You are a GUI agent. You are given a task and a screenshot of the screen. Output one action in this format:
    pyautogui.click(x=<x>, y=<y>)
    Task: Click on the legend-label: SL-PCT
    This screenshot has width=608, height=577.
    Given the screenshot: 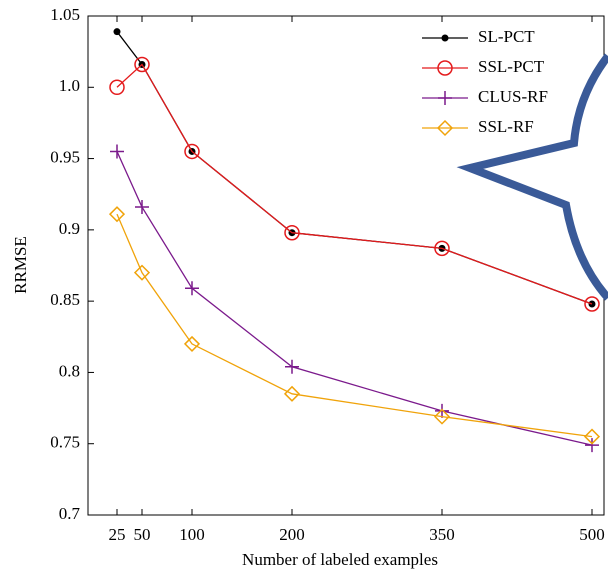 What is the action you would take?
    pyautogui.click(x=506, y=36)
    